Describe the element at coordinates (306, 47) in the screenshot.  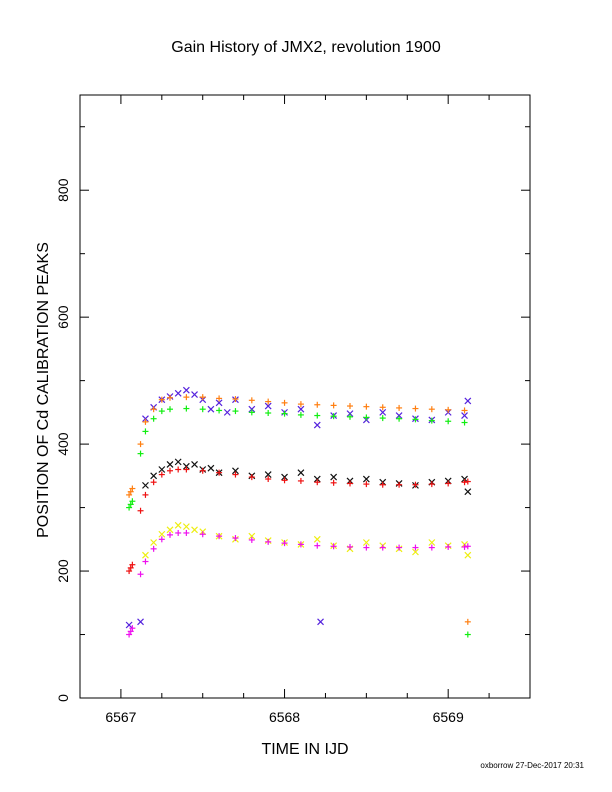
I see `chart-title: Gain History of JMX2, revolution 1900` at that location.